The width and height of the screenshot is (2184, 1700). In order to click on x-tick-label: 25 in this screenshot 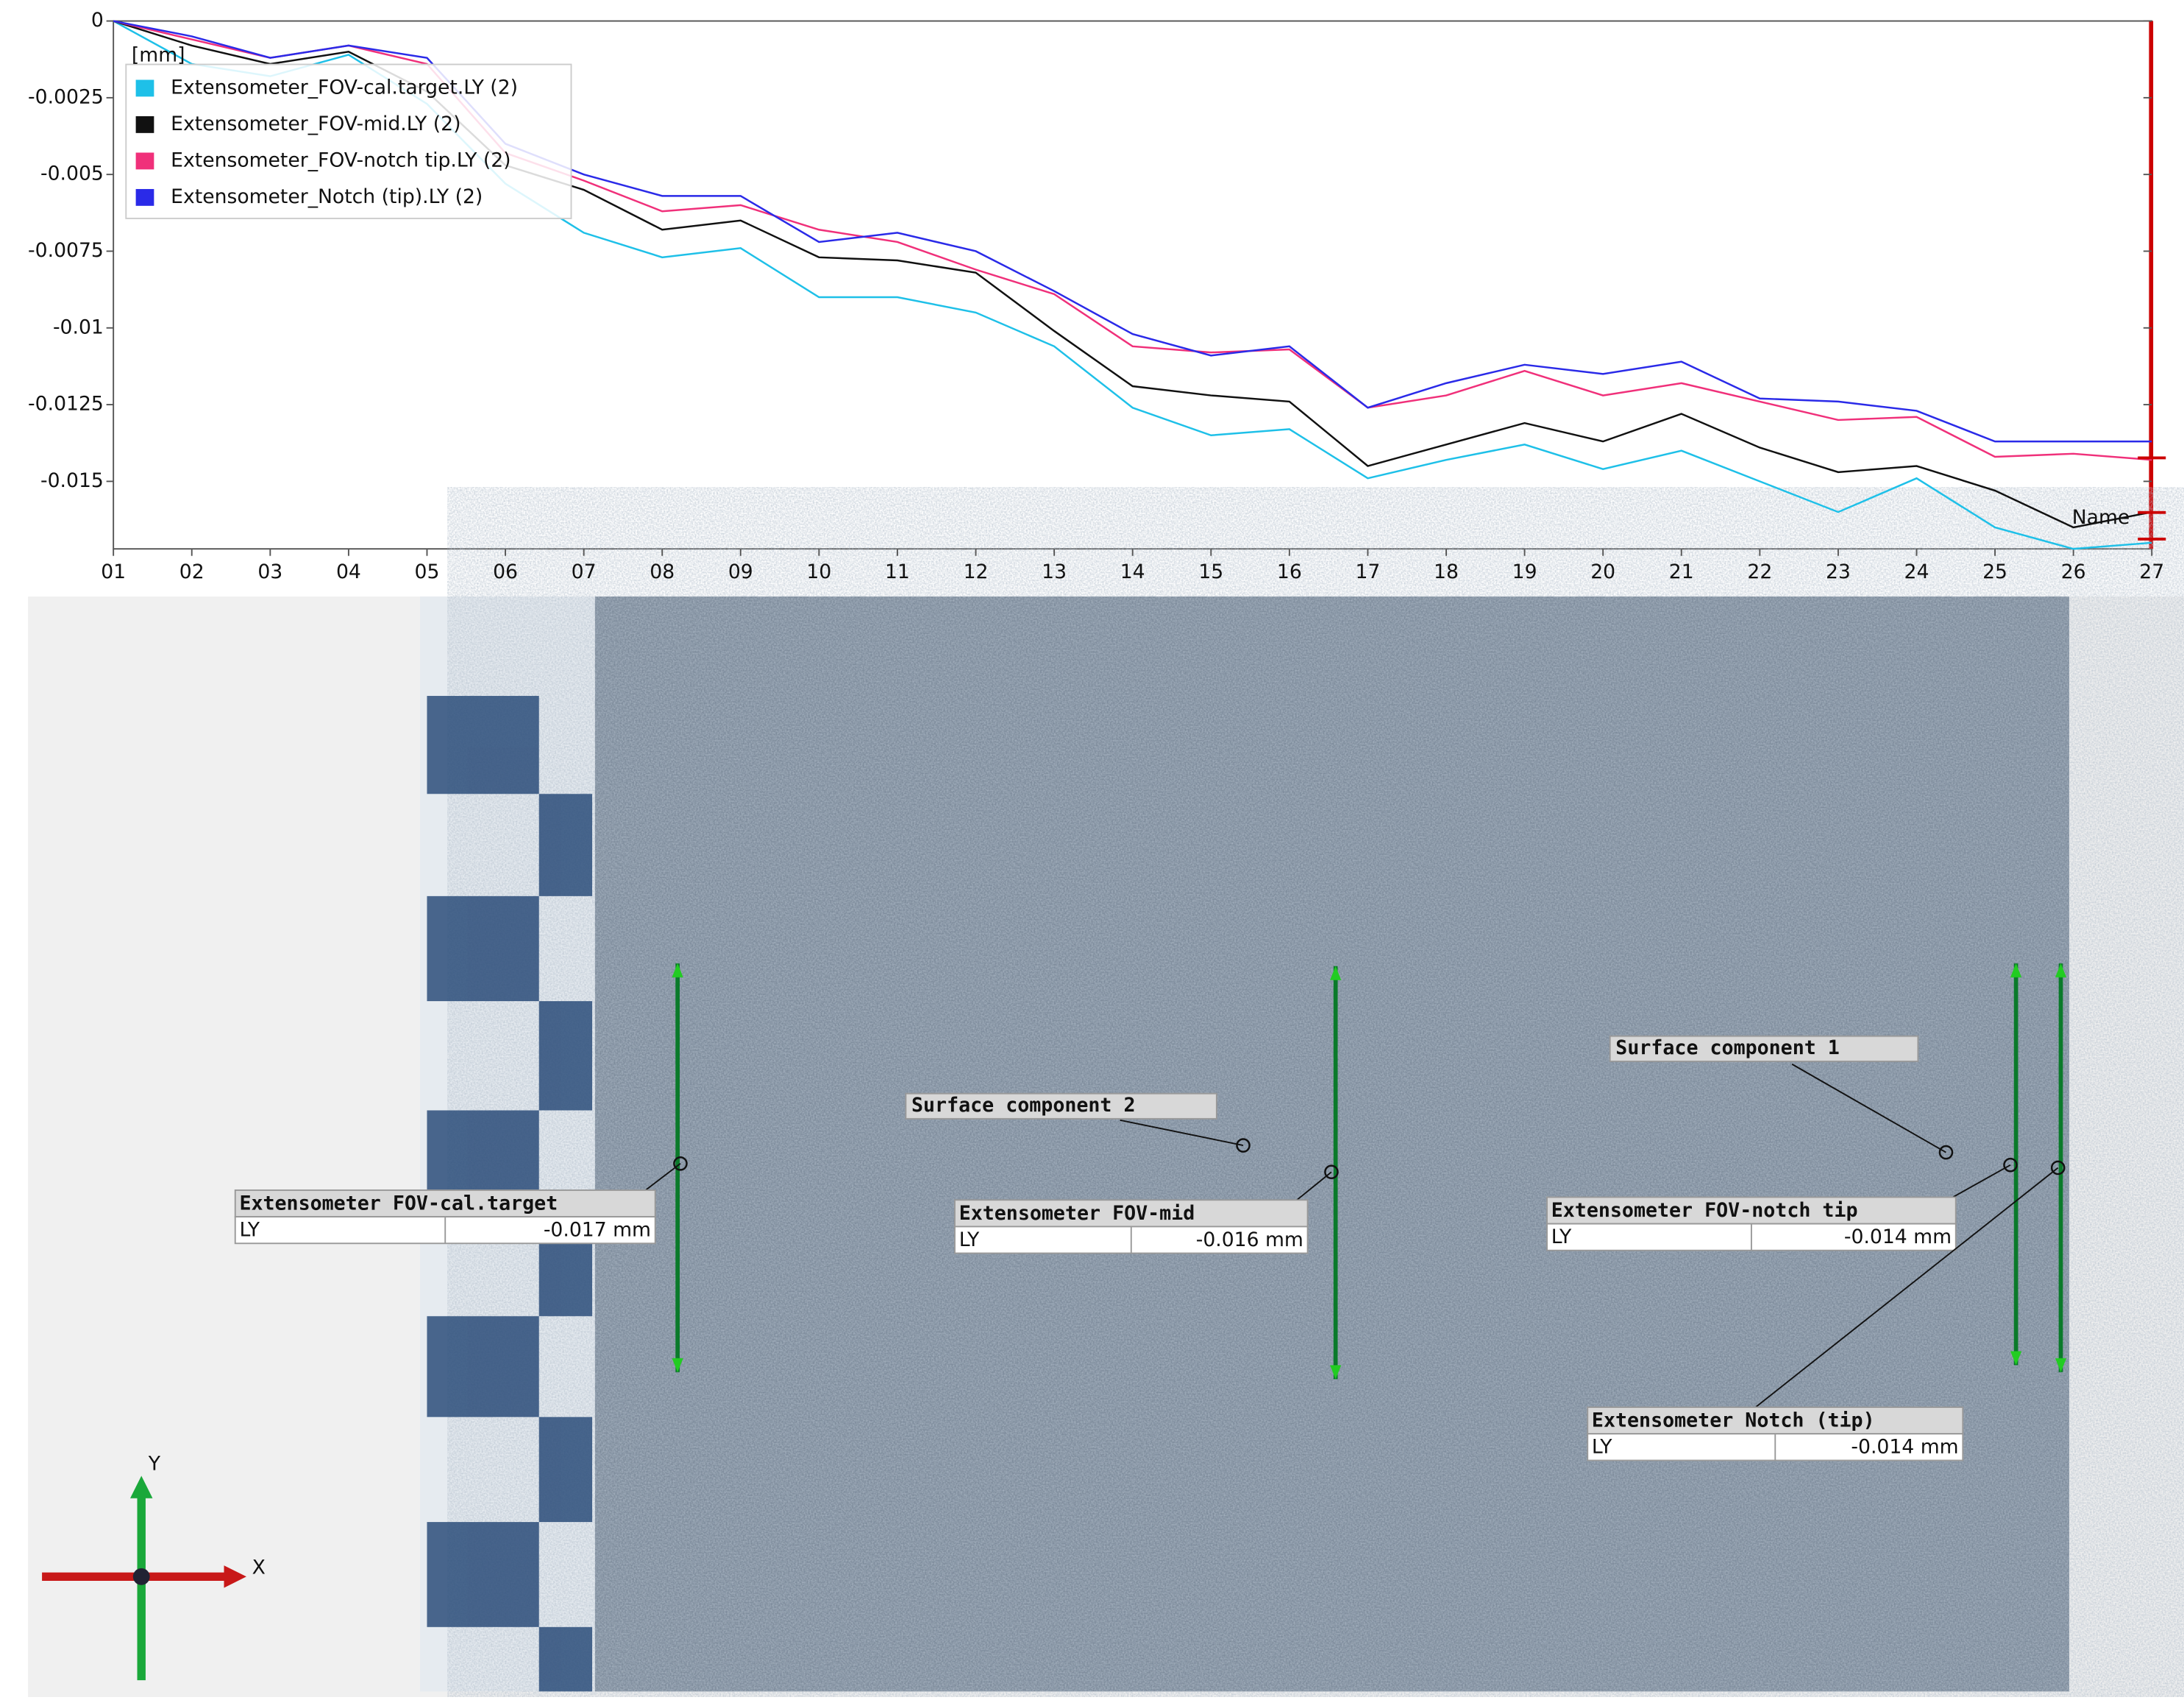, I will do `click(1995, 572)`.